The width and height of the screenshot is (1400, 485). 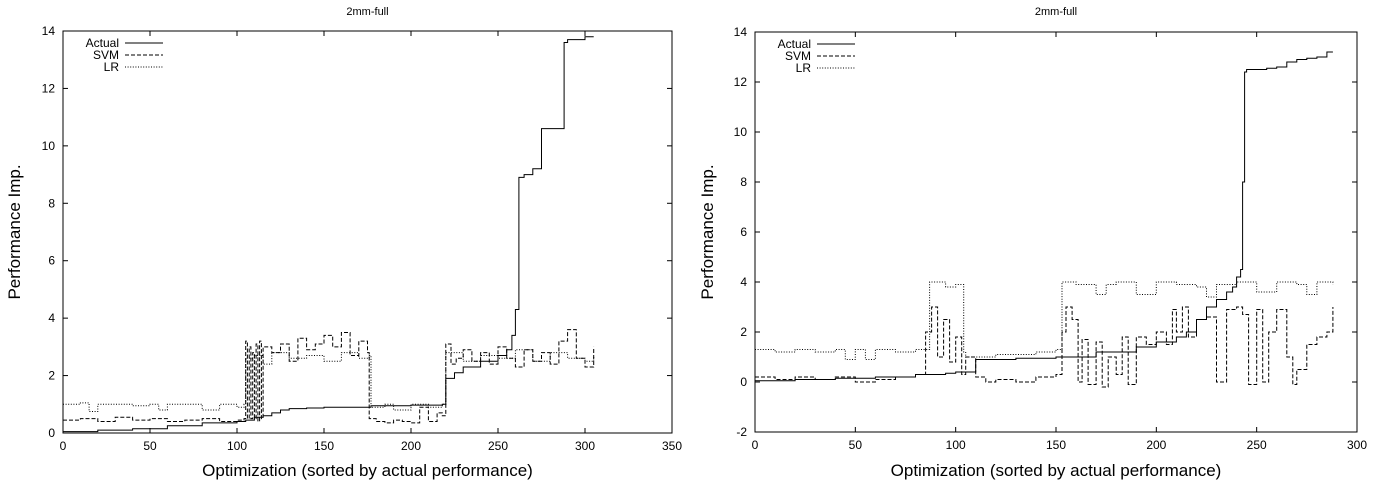 I want to click on y-tick-label: -2, so click(x=741, y=432).